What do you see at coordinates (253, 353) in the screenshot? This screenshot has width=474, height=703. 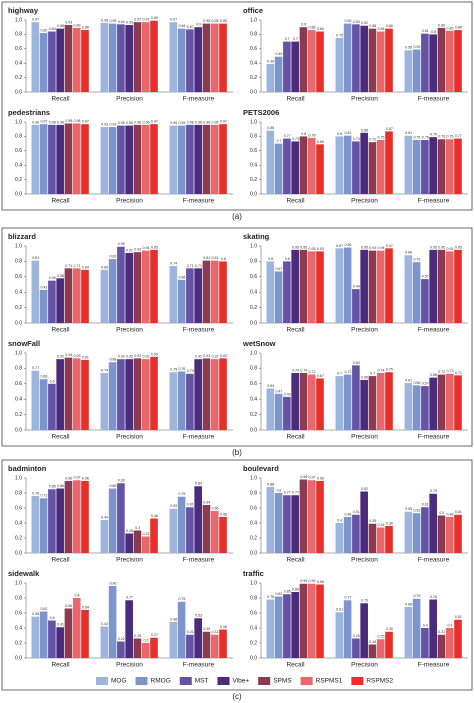 I see `y-tick-label: 1.0` at bounding box center [253, 353].